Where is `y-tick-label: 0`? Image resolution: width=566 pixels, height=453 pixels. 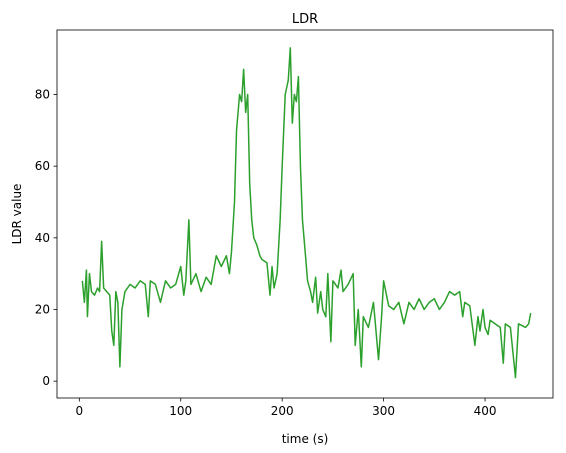
y-tick-label: 0 is located at coordinates (46, 381).